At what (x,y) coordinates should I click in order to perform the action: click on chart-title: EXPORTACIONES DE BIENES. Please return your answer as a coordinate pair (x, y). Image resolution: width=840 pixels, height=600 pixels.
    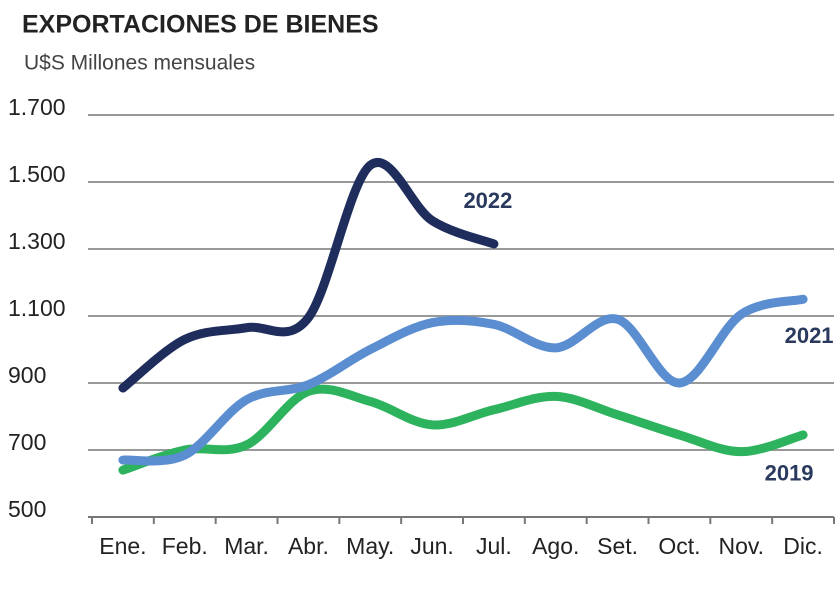
    Looking at the image, I should click on (200, 25).